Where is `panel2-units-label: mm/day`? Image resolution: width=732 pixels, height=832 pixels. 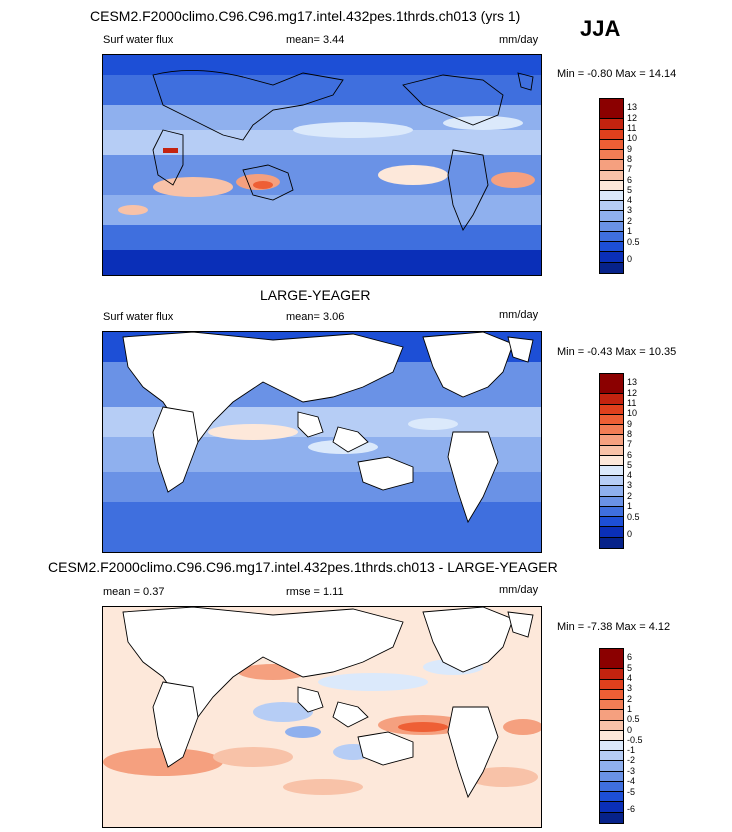 panel2-units-label: mm/day is located at coordinates (519, 315).